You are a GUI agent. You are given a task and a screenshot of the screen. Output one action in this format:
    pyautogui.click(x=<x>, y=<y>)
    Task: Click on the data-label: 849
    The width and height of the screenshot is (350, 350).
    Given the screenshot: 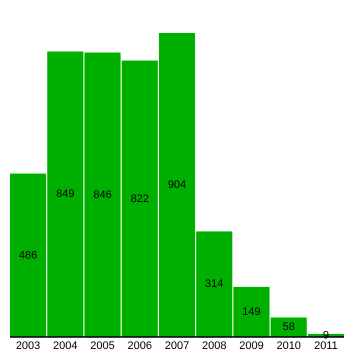 What is the action you would take?
    pyautogui.click(x=65, y=194)
    